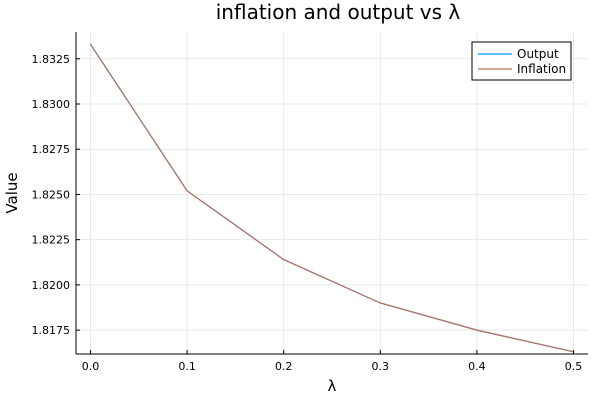  I want to click on x-axis-label: λ, so click(332, 386).